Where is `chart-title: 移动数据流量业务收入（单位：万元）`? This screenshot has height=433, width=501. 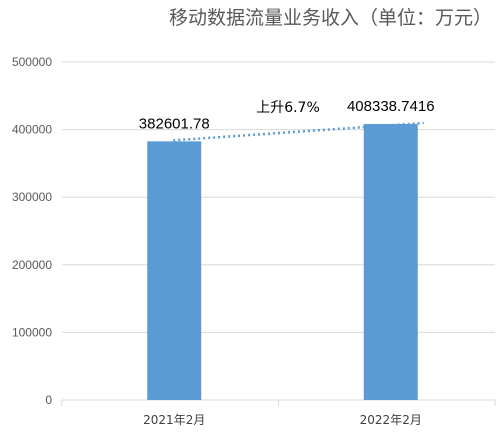 chart-title: 移动数据流量业务收入（单位：万元） is located at coordinates (330, 18).